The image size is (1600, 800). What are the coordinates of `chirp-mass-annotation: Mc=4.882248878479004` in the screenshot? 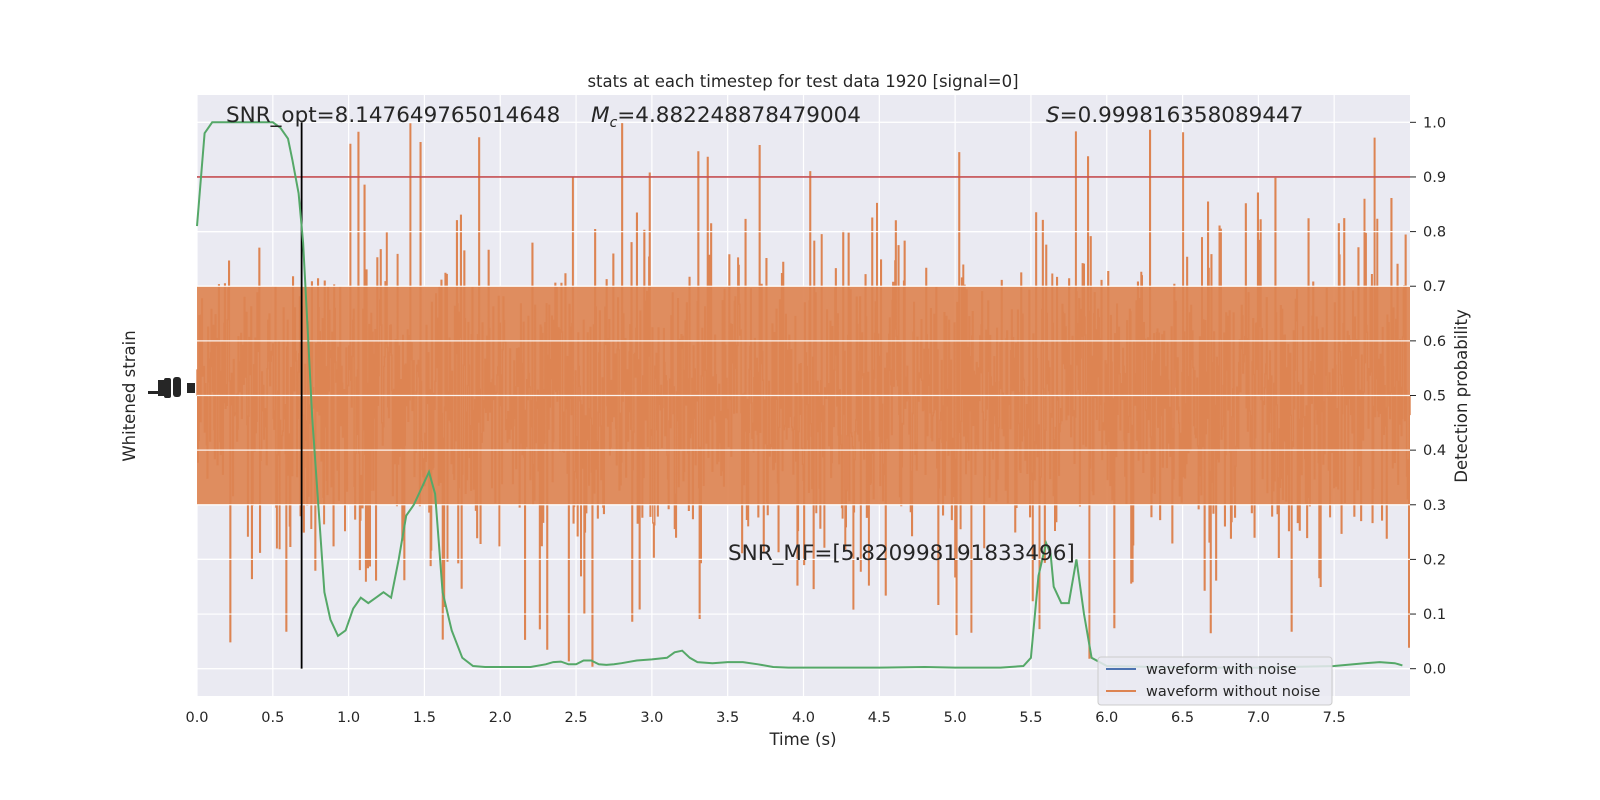 It's located at (726, 117).